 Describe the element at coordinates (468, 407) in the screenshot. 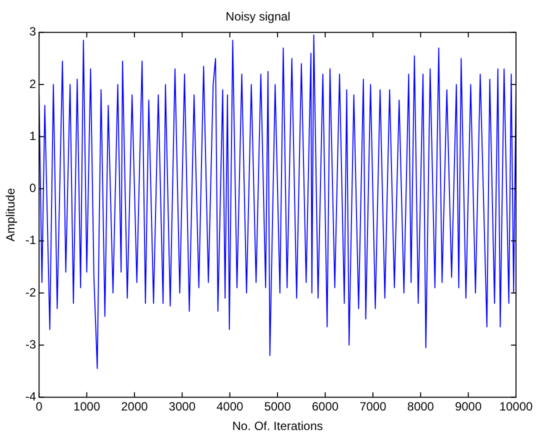

I see `x-tick-label: 9000` at that location.